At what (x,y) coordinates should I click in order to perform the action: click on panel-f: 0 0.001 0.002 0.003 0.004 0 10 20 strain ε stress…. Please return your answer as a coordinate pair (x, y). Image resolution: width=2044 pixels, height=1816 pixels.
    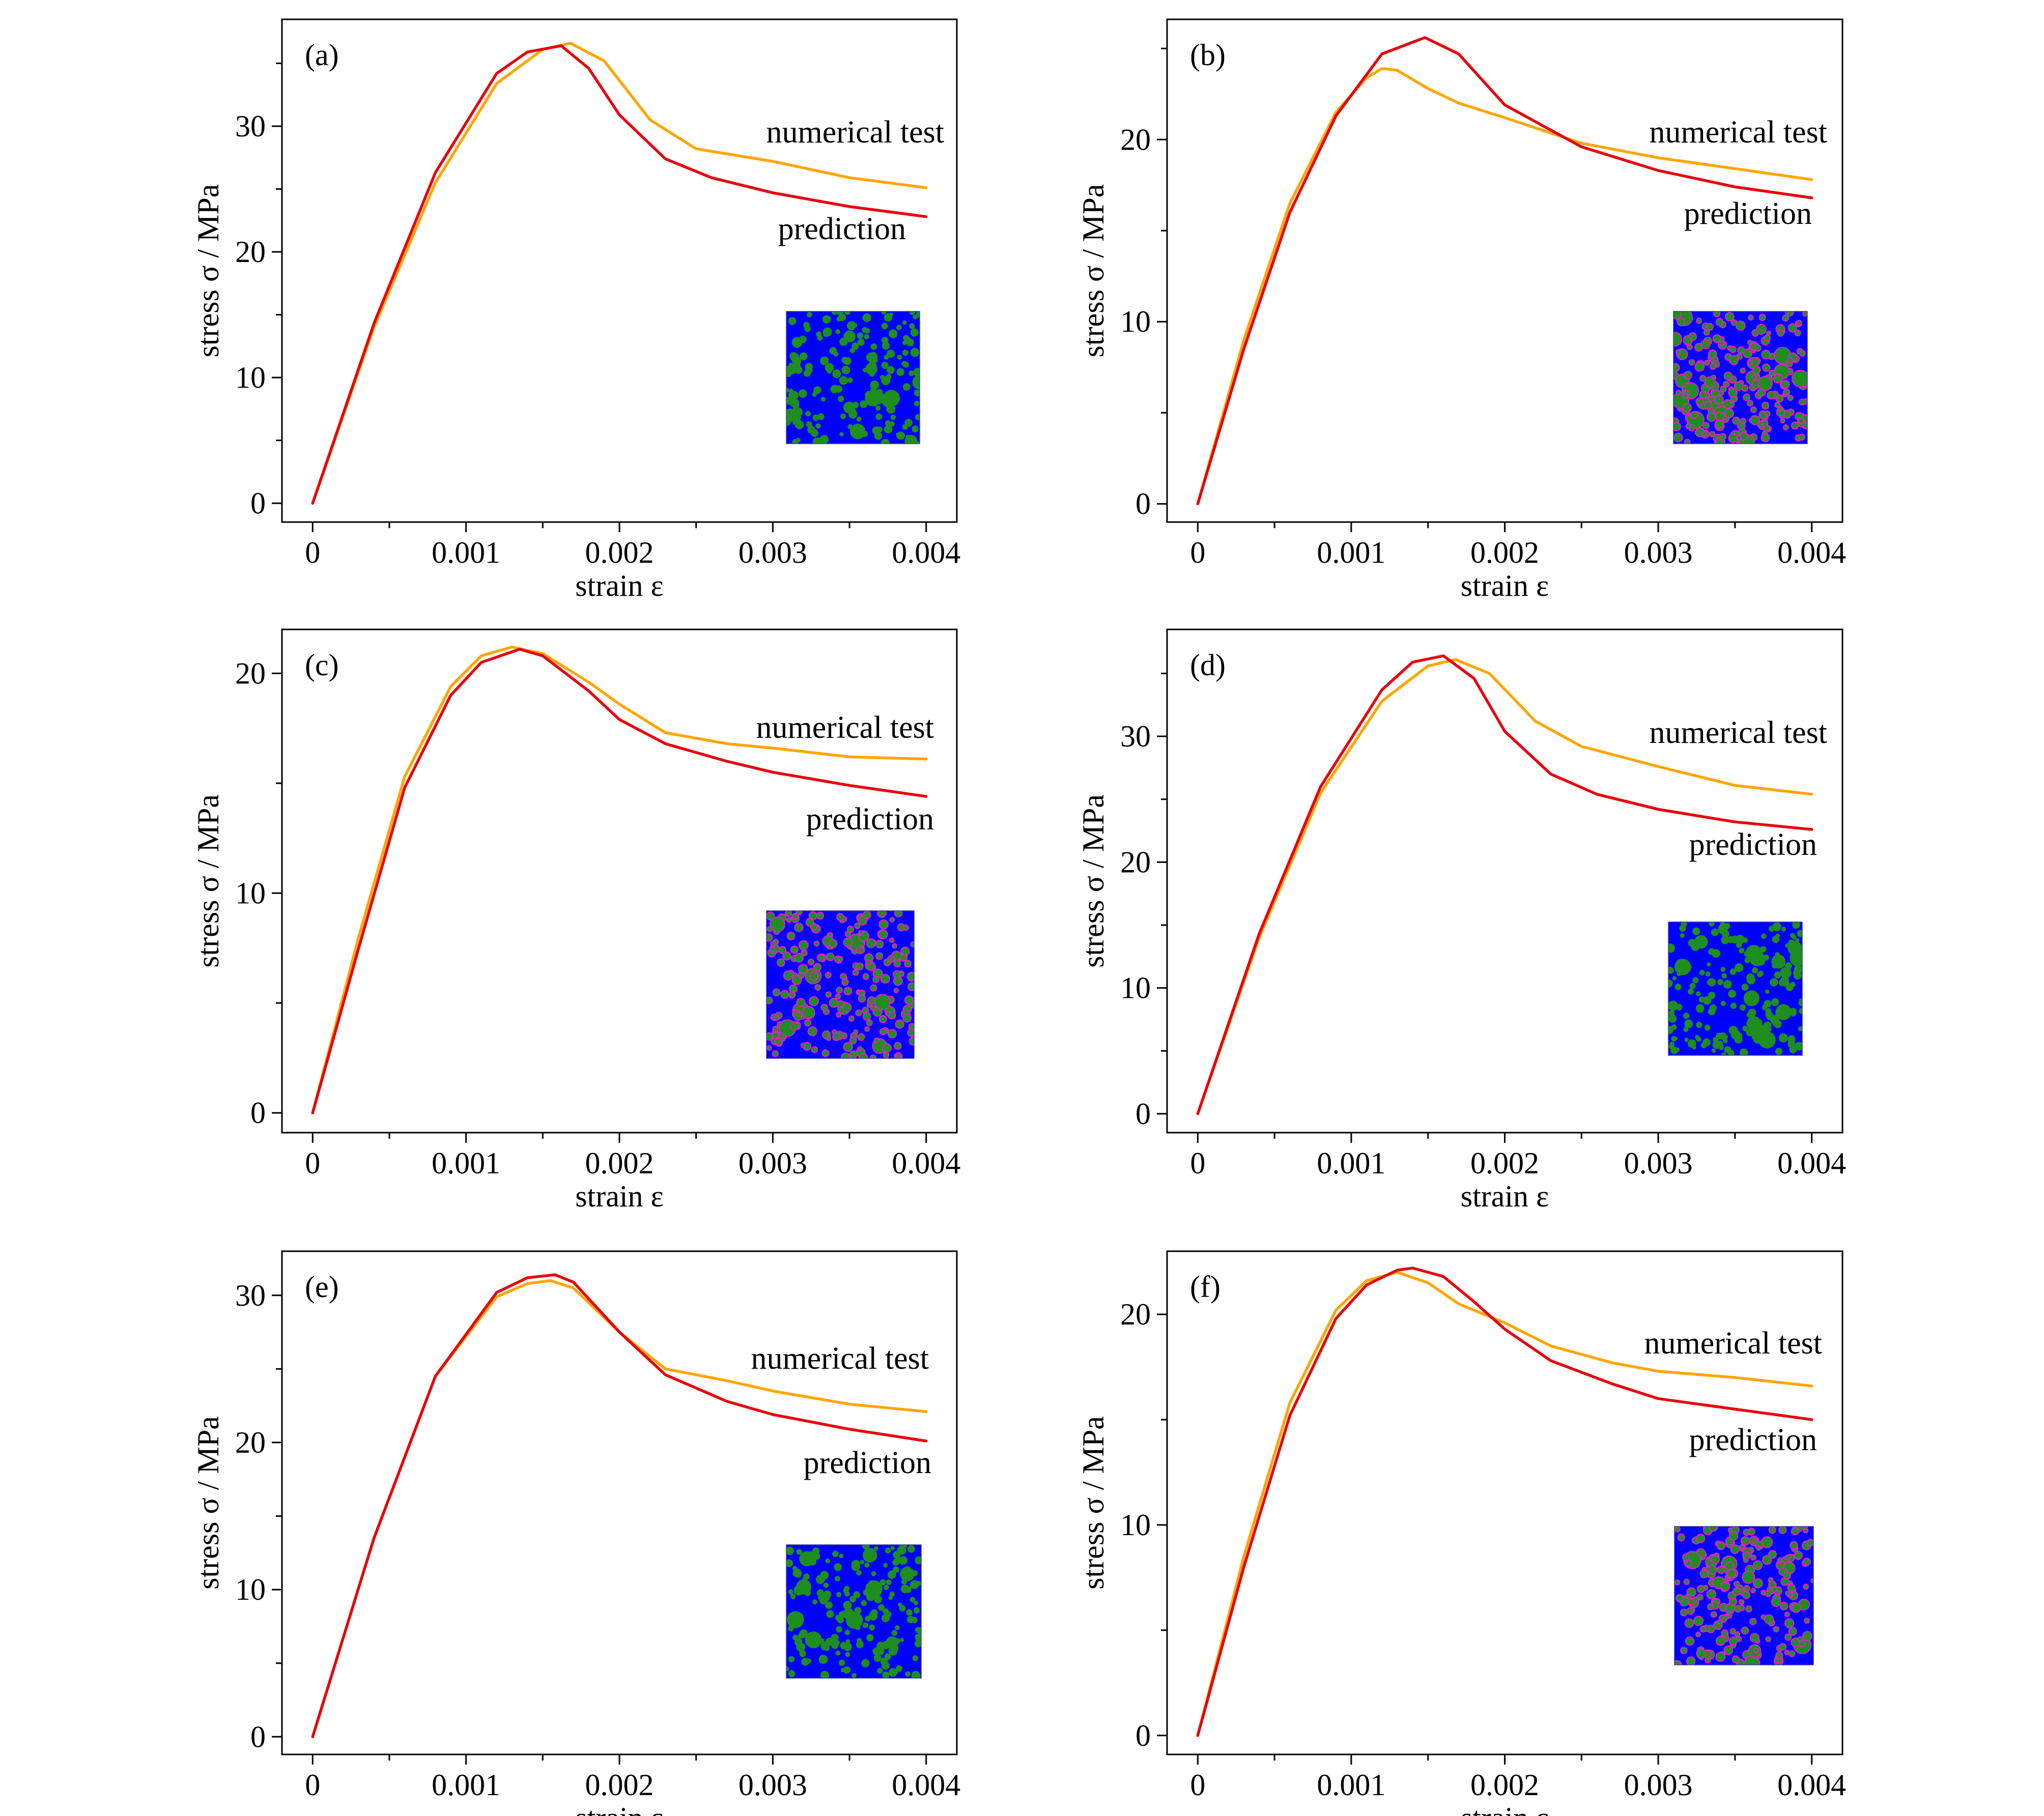
    Looking at the image, I should click on (1461, 1533).